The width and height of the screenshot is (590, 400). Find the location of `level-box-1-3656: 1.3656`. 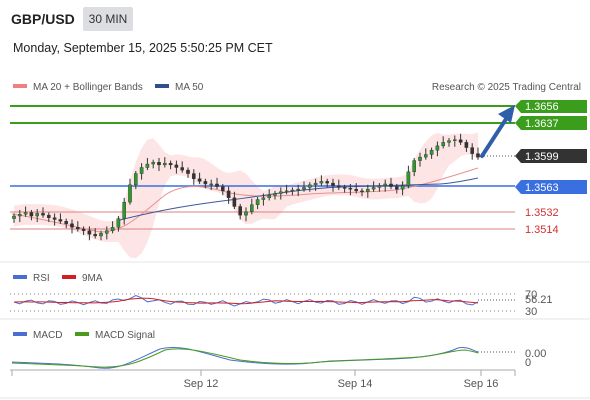

level-box-1-3656: 1.3656 is located at coordinates (551, 106).